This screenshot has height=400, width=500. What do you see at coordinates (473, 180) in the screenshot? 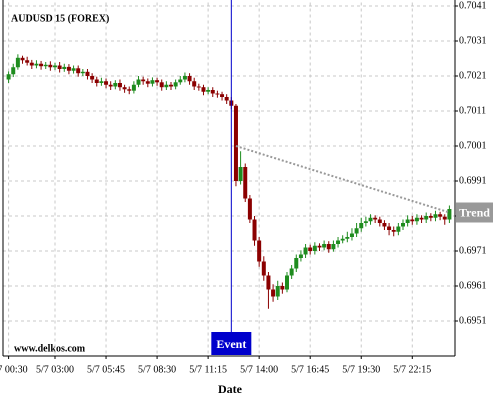
I see `y-tick-label: 0.6991` at bounding box center [473, 180].